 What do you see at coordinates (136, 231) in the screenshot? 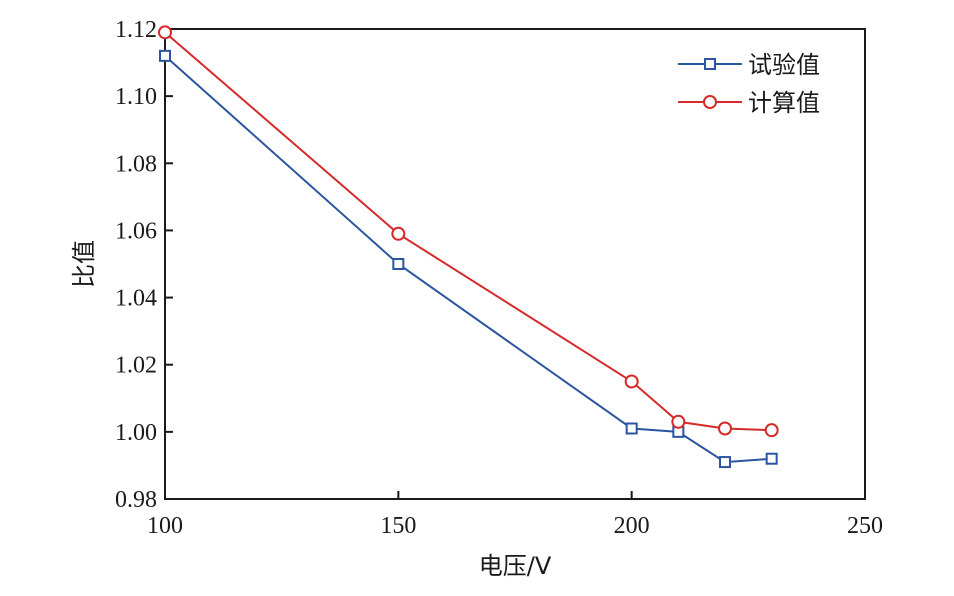
I see `y-tick-label: 1.06` at bounding box center [136, 231].